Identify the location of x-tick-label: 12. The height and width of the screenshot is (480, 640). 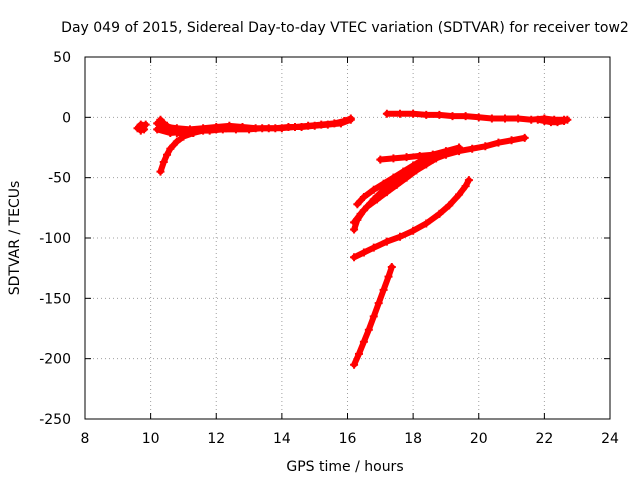
(216, 439).